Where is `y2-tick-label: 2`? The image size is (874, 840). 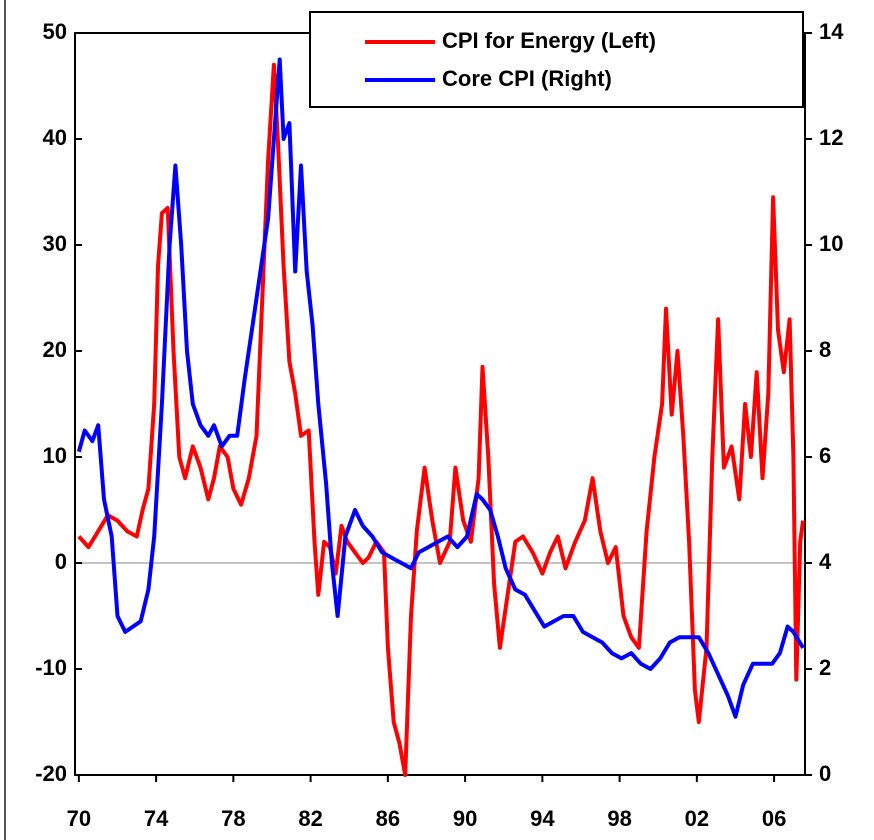 y2-tick-label: 2 is located at coordinates (825, 667).